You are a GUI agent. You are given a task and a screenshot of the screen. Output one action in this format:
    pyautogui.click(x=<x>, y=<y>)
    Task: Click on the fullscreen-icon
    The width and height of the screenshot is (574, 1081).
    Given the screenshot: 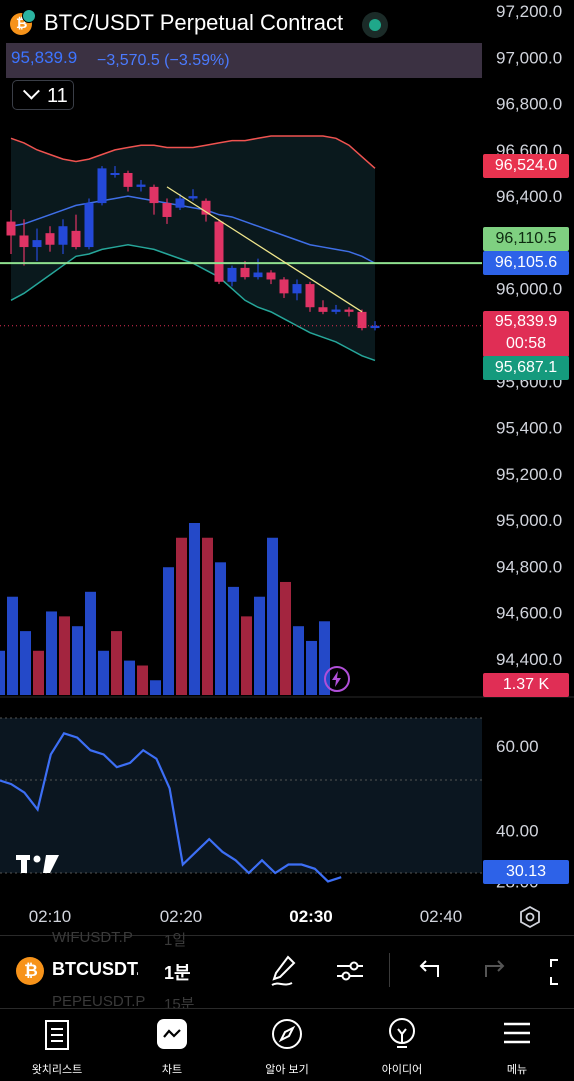 What is the action you would take?
    pyautogui.click(x=561, y=972)
    